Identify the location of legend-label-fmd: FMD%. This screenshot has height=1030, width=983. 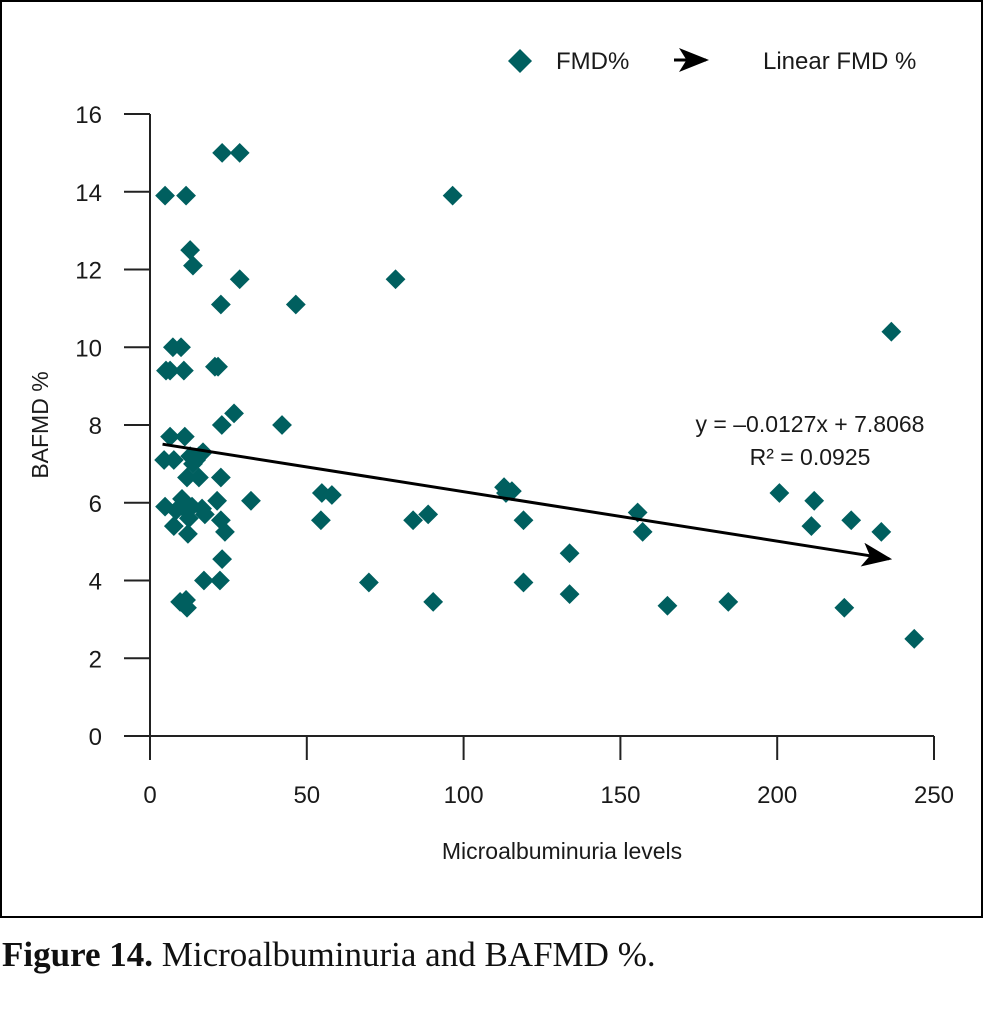
(592, 61).